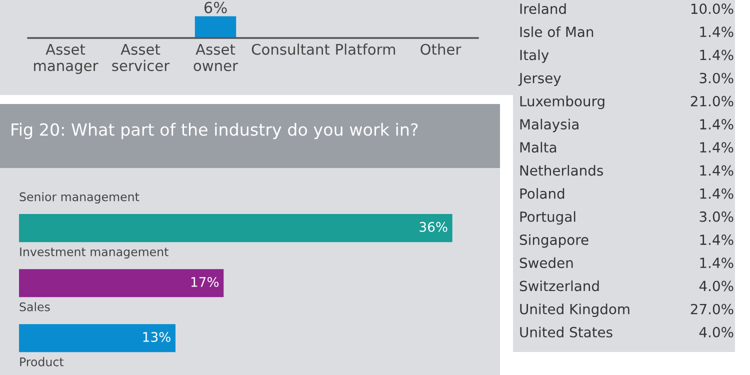 The height and width of the screenshot is (375, 750). What do you see at coordinates (712, 9) in the screenshot?
I see `text: 10.0%` at bounding box center [712, 9].